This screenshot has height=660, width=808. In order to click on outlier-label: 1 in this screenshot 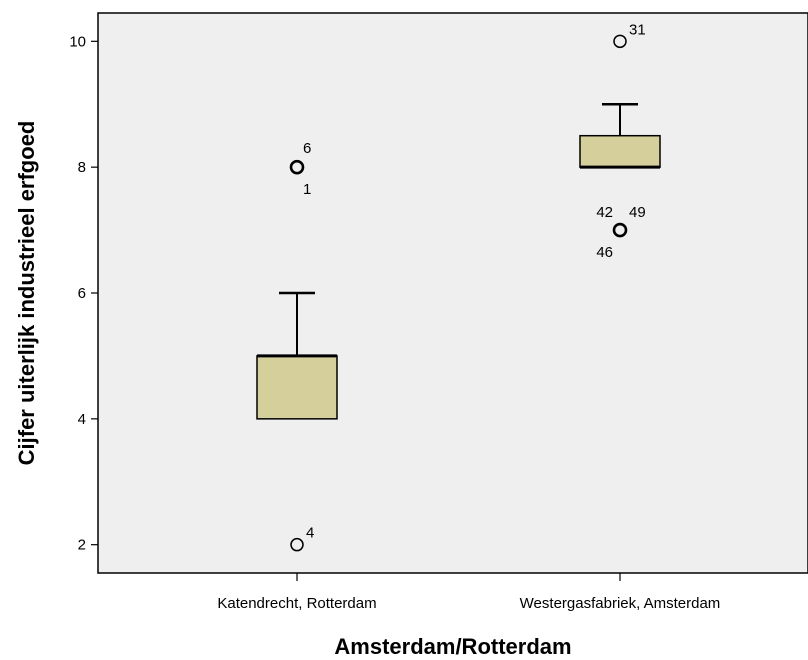, I will do `click(307, 189)`.